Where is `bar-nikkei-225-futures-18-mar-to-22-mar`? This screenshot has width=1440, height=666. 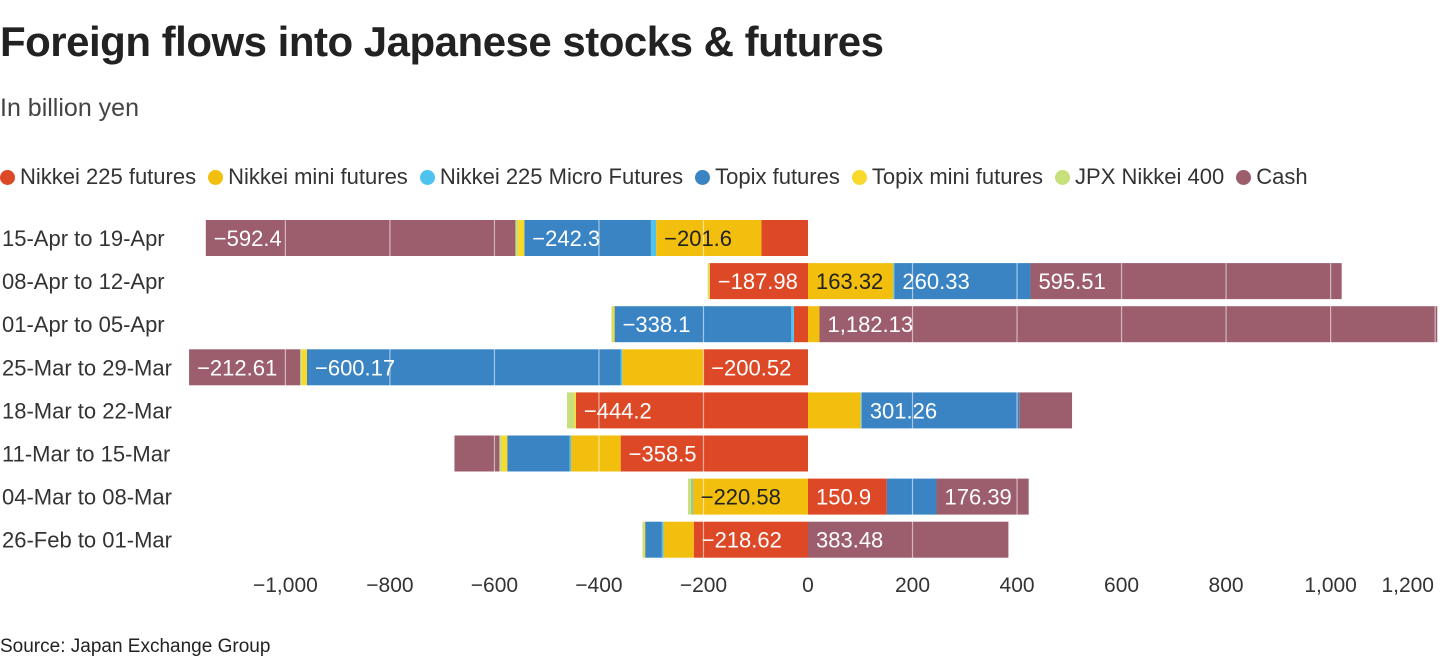 bar-nikkei-225-futures-18-mar-to-22-mar is located at coordinates (691, 410).